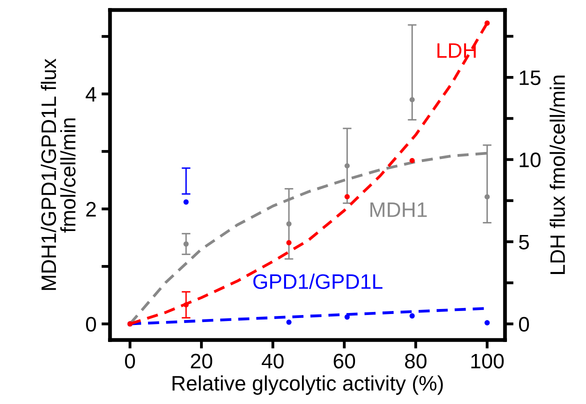  I want to click on y2-tick-label: 15, so click(530, 78).